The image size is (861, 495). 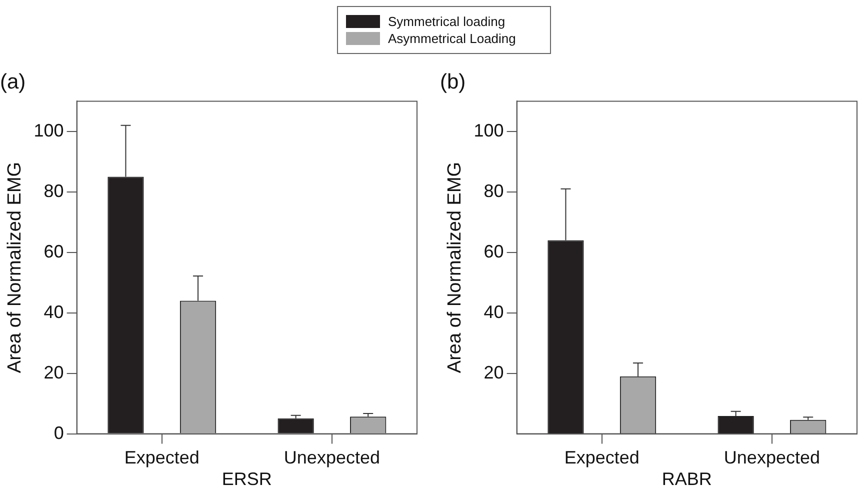 I want to click on x-axis-title: ERSR, so click(x=247, y=479).